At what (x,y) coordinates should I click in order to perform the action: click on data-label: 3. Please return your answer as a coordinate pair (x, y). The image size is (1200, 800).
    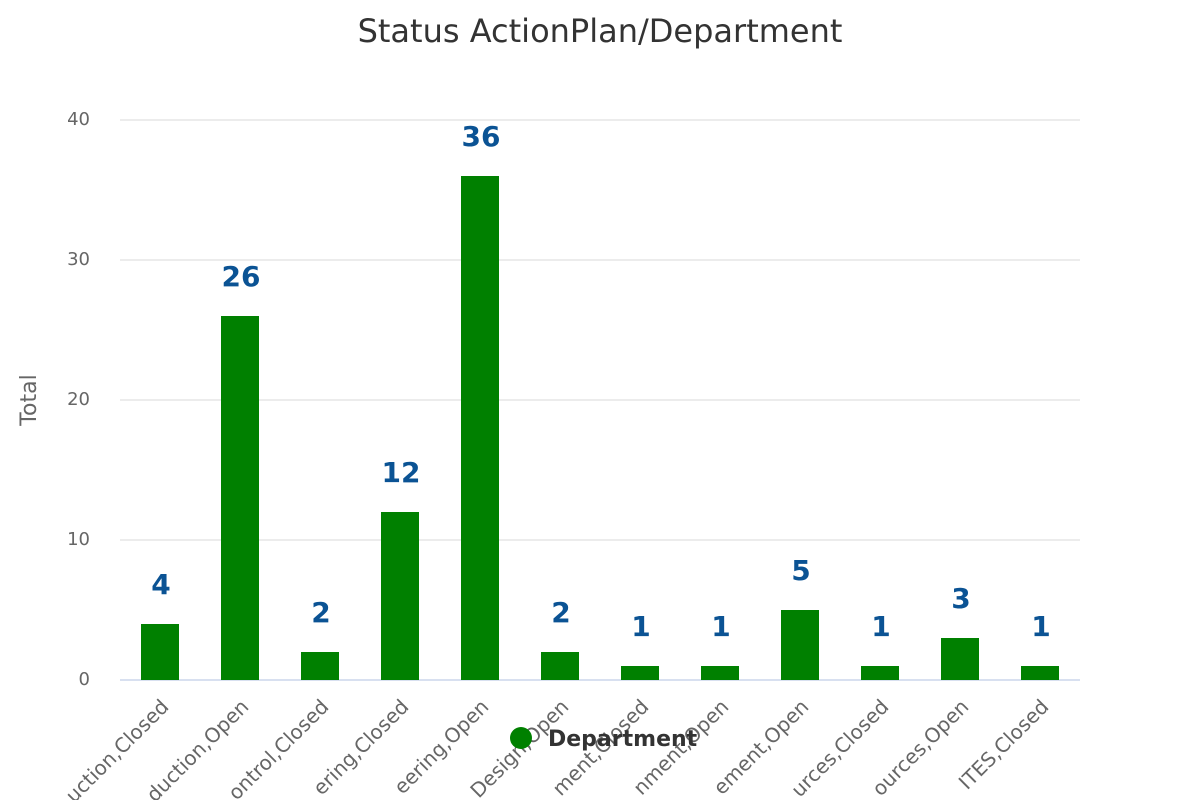
    Looking at the image, I should click on (960, 598).